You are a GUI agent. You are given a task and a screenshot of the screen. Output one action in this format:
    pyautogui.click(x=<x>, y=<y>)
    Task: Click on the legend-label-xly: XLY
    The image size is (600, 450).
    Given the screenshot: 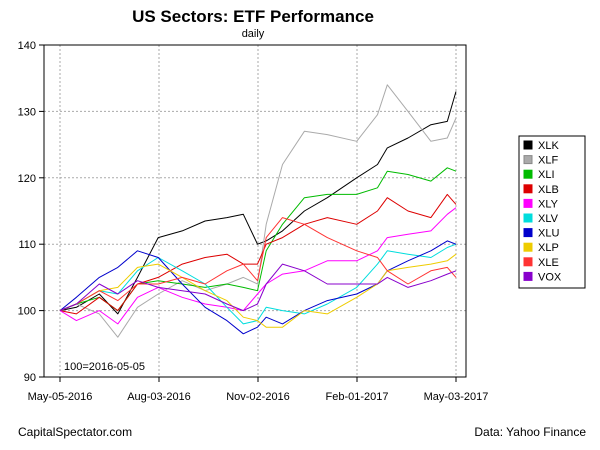 What is the action you would take?
    pyautogui.click(x=548, y=204)
    